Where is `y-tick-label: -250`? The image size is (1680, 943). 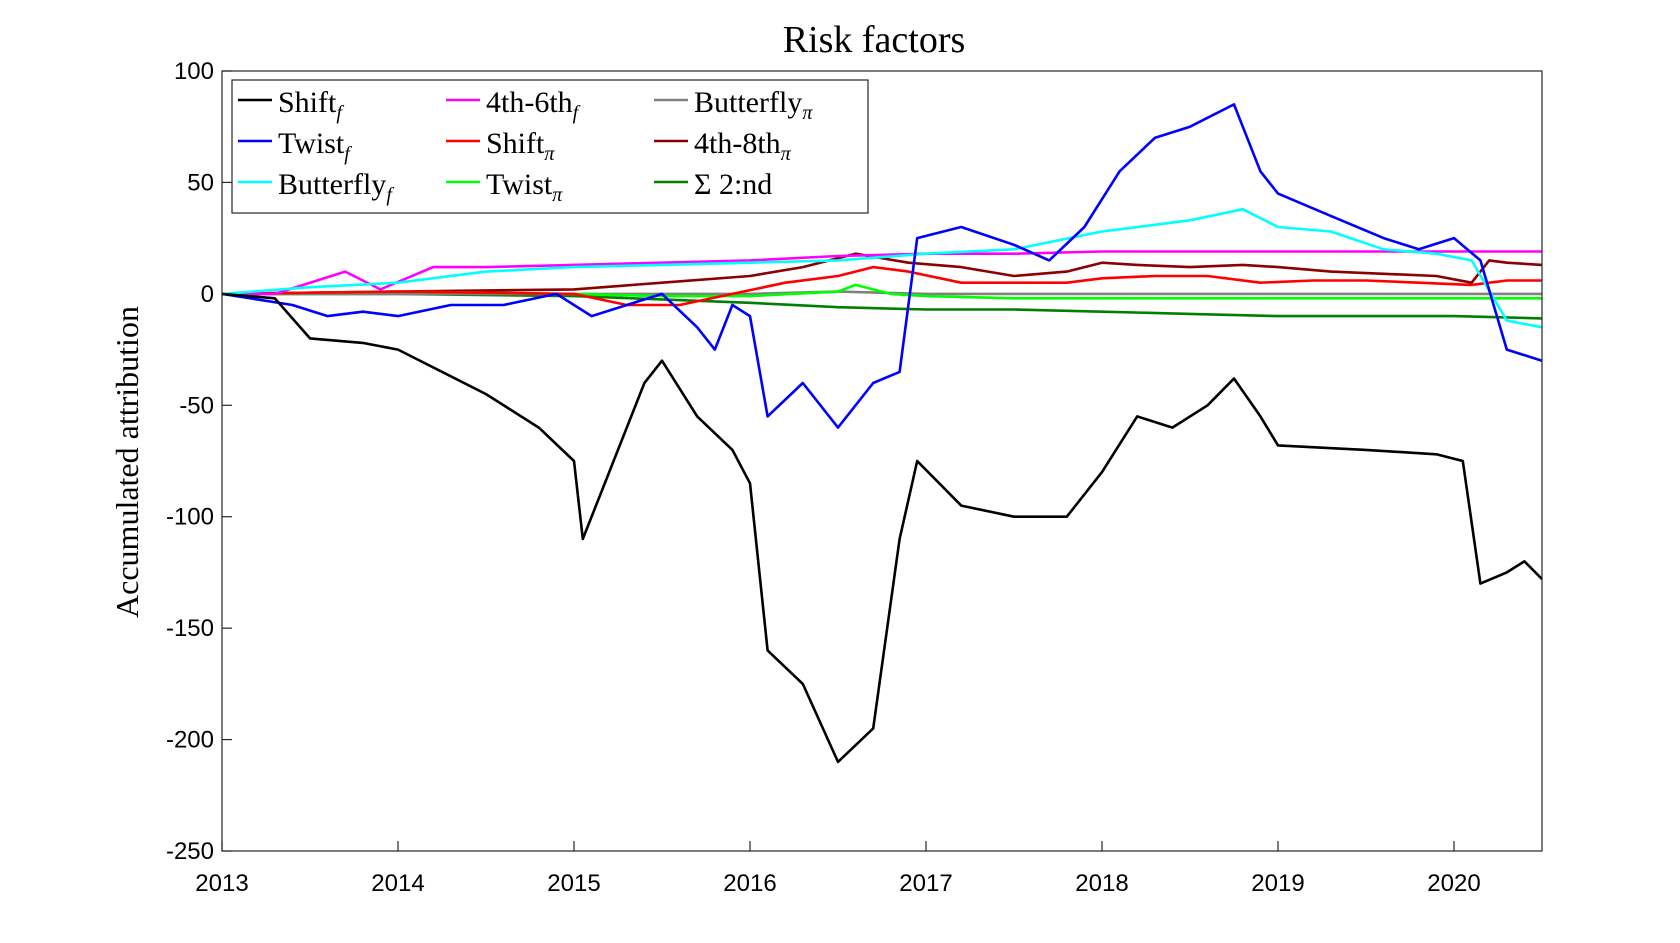
y-tick-label: -250 is located at coordinates (190, 851).